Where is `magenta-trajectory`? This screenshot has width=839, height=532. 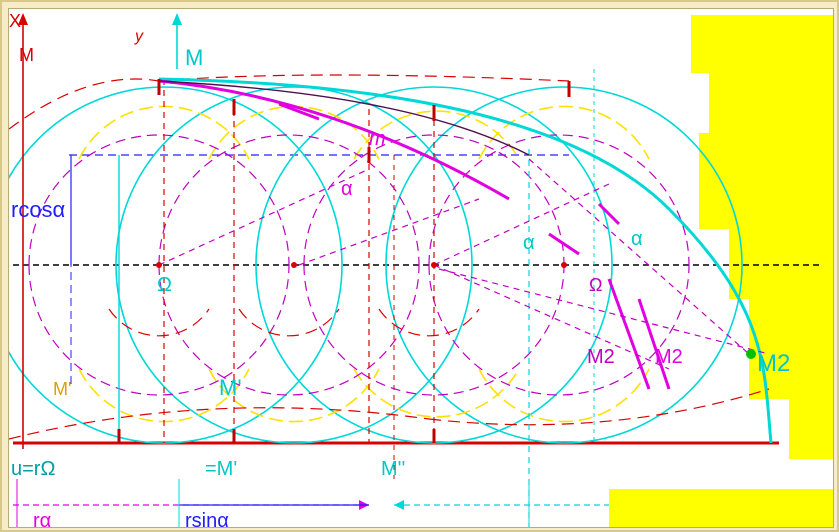
magenta-trajectory is located at coordinates (334, 140).